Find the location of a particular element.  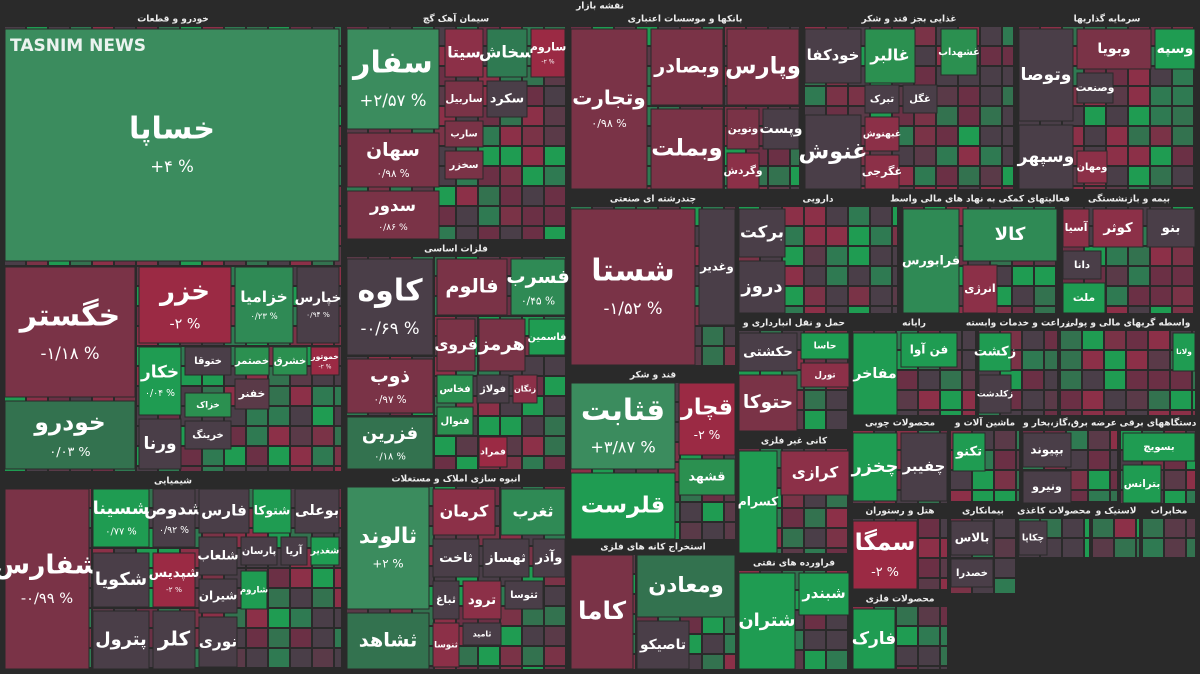

tile-name: ومهان is located at coordinates (1092, 167).